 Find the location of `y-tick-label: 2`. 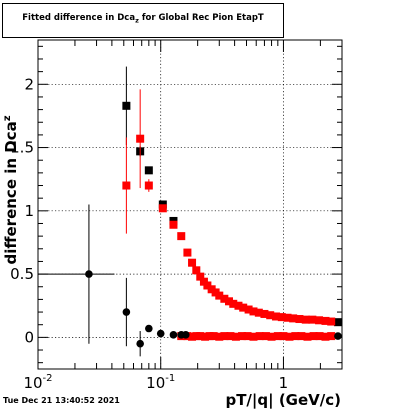

y-tick-label: 2 is located at coordinates (29, 84).